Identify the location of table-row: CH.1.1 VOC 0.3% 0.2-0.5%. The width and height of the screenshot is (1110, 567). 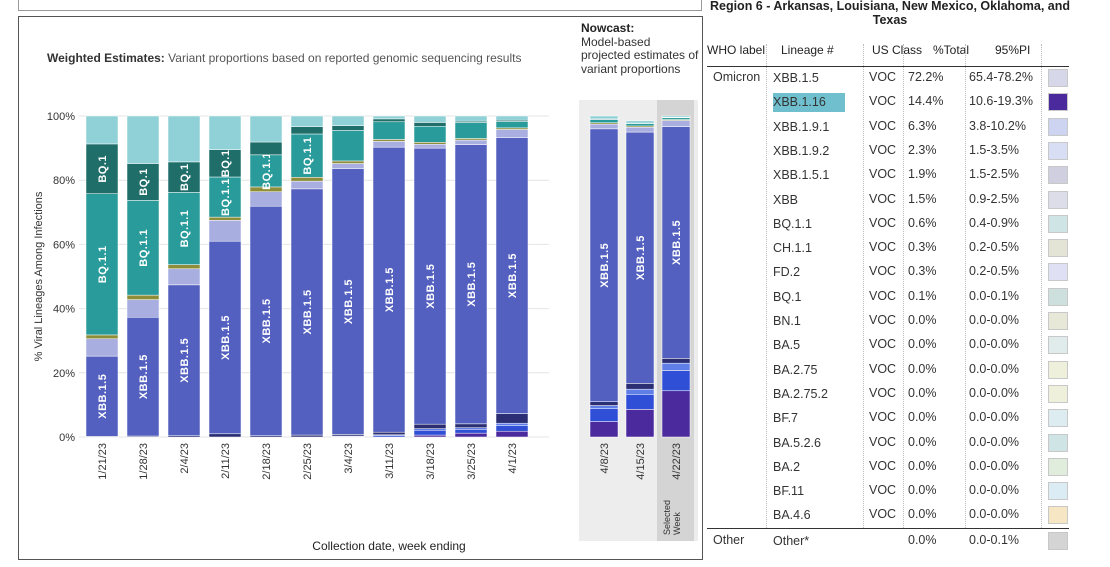
(906, 248).